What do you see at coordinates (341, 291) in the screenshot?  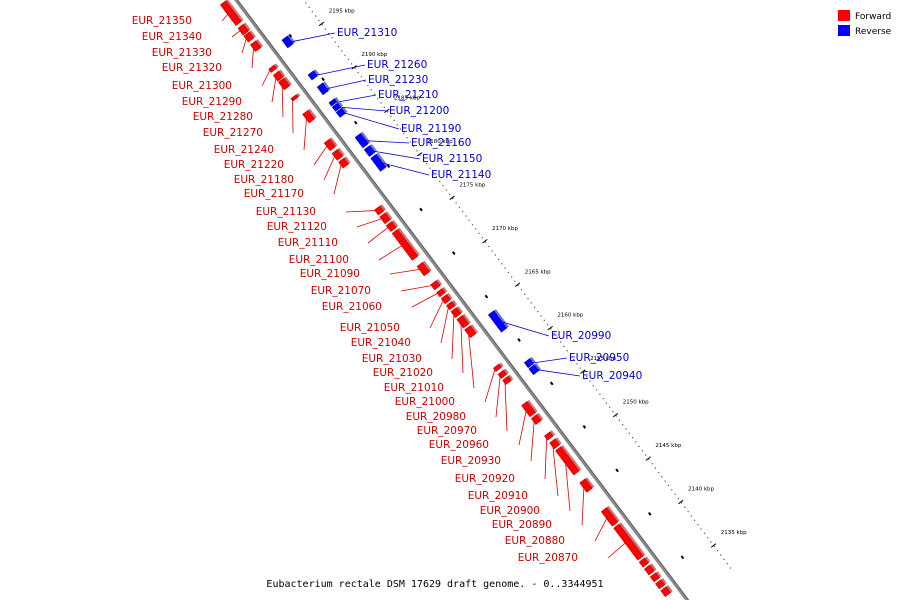 I see `forward-gene-label: EUR_21070` at bounding box center [341, 291].